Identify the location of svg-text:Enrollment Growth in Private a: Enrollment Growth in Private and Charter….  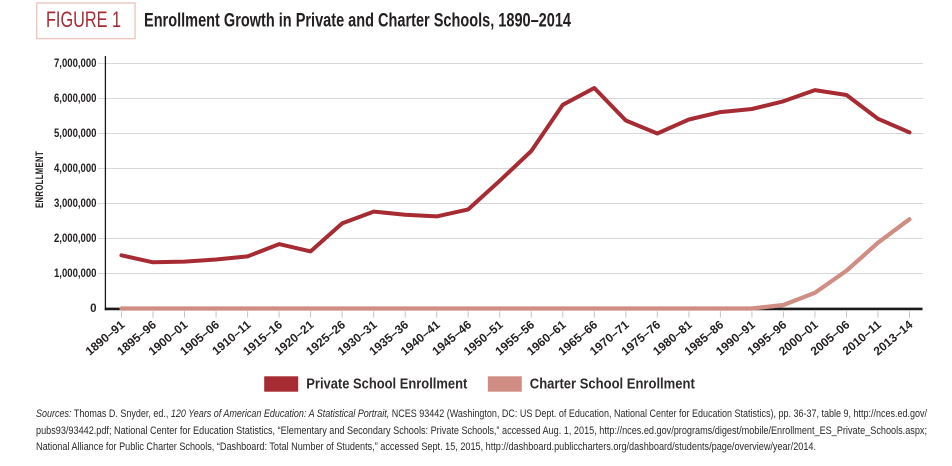
(357, 20).